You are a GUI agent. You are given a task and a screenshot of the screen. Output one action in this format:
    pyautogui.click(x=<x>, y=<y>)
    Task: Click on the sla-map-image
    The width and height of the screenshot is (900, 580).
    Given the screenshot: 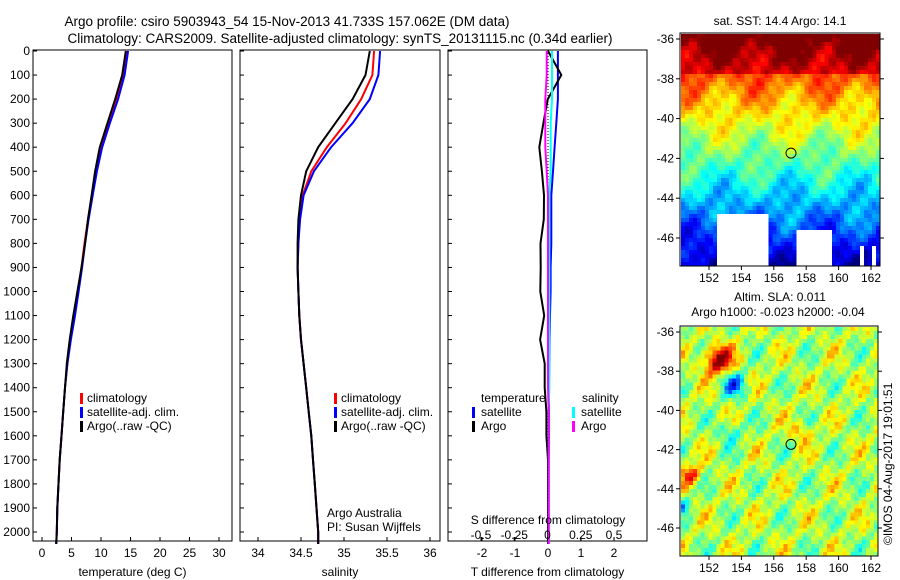 What is the action you would take?
    pyautogui.click(x=779, y=441)
    